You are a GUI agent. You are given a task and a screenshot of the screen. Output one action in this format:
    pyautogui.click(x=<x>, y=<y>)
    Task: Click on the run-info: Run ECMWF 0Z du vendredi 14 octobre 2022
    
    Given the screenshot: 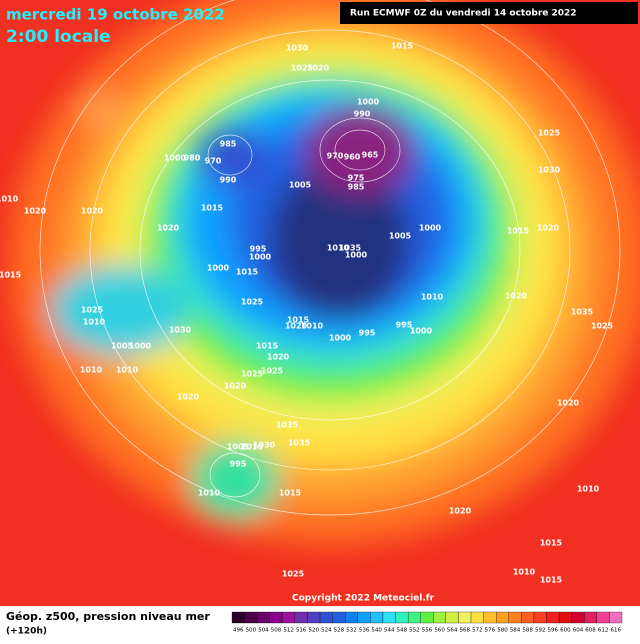 What is the action you would take?
    pyautogui.click(x=463, y=14)
    